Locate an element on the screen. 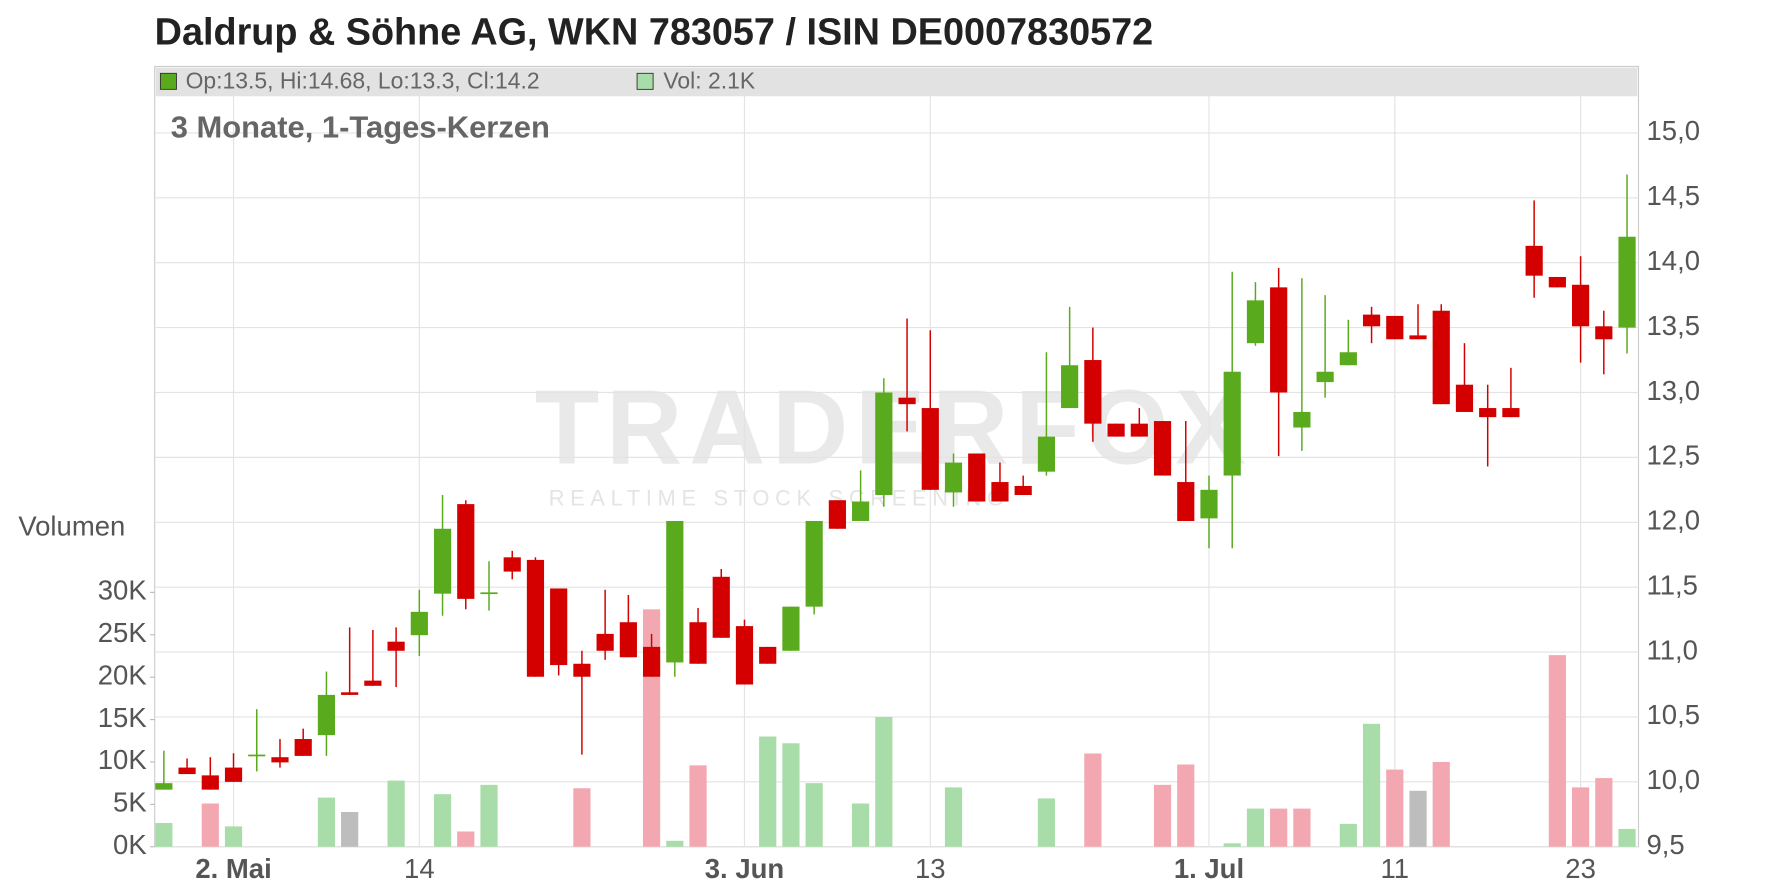 This screenshot has width=1776, height=888. y-tick-label: 13,5 is located at coordinates (1674, 325).